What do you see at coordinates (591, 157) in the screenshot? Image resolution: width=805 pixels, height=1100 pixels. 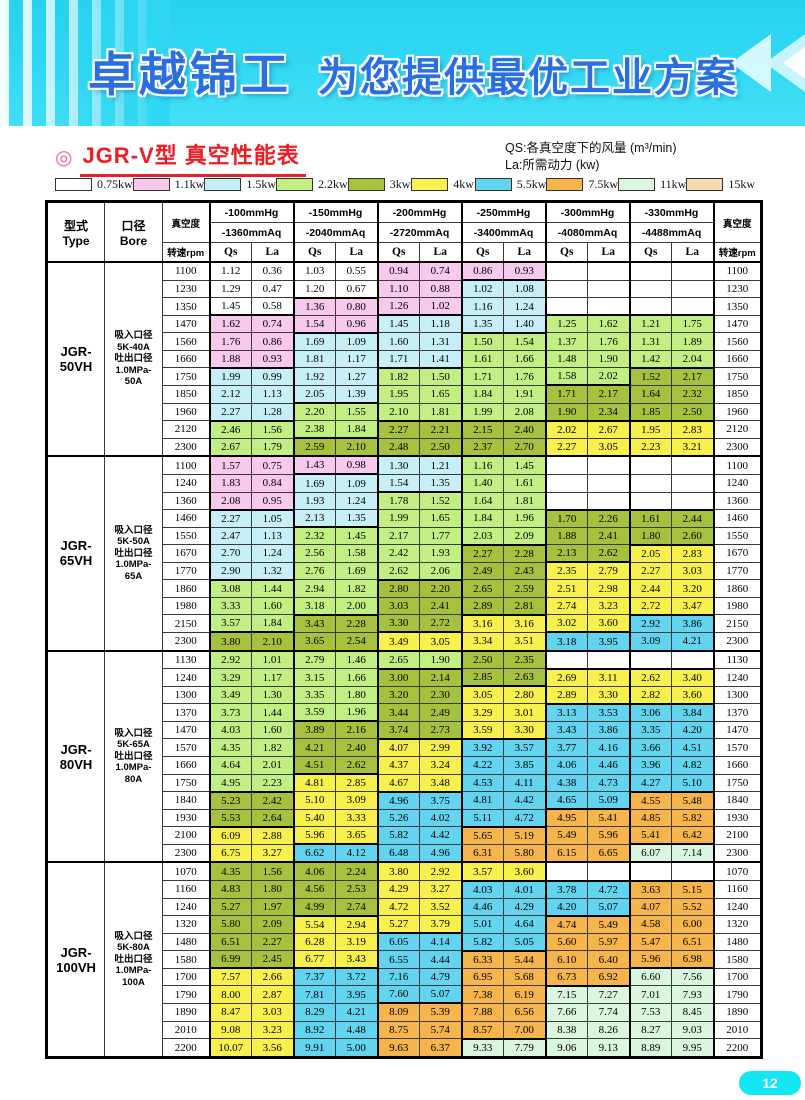 I see `unit-notes: QS:各真空度下的风量 (m³/min) La:所需动力 (kw)` at bounding box center [591, 157].